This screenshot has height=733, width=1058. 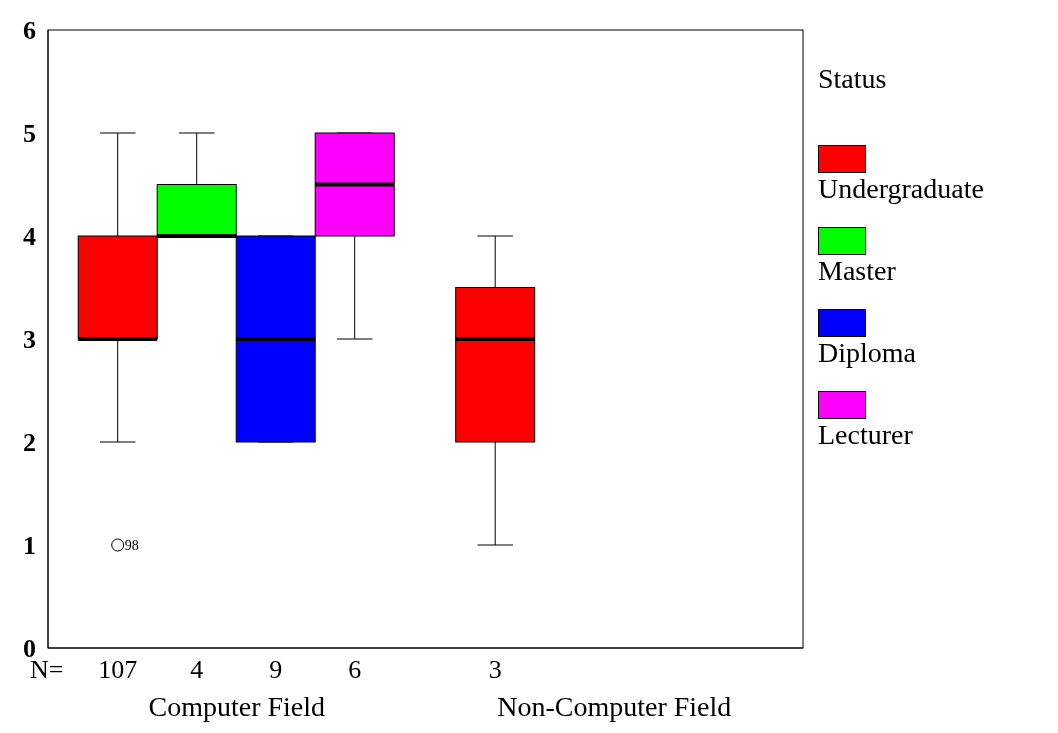 I want to click on y-tick-label: 3, so click(x=29, y=339).